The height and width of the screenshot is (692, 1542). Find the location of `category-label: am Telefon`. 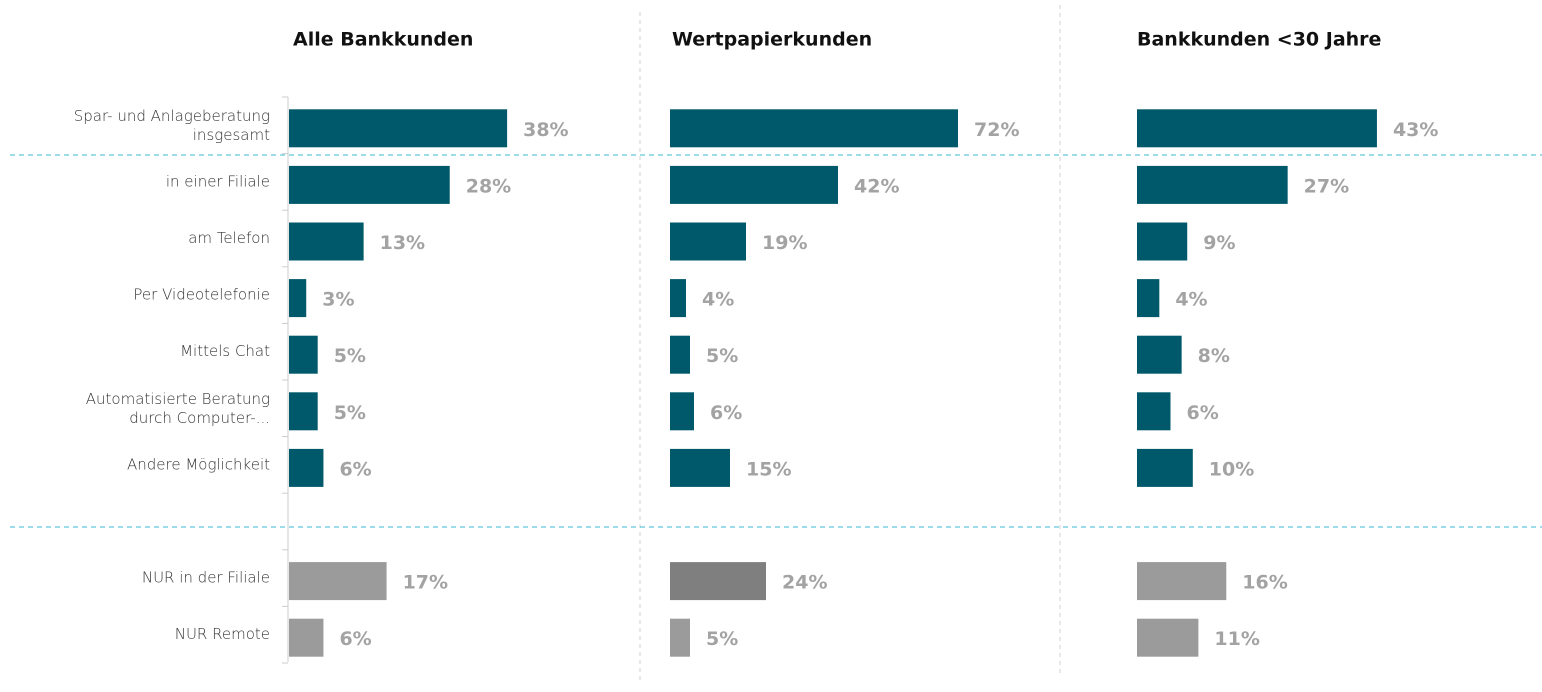

category-label: am Telefon is located at coordinates (229, 238).